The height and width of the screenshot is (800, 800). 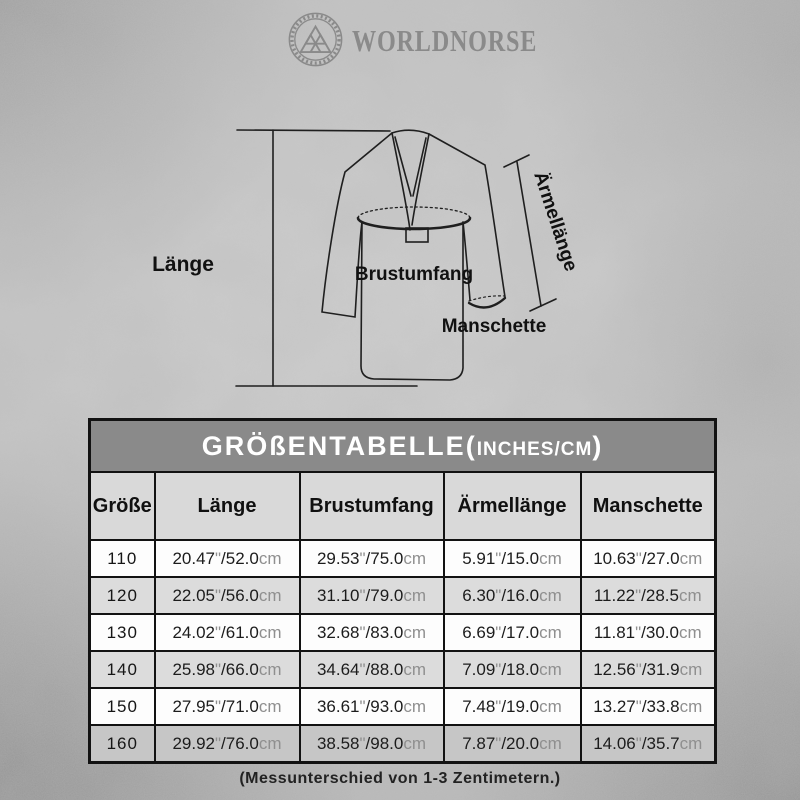 I want to click on lapel-left, so click(x=401, y=181).